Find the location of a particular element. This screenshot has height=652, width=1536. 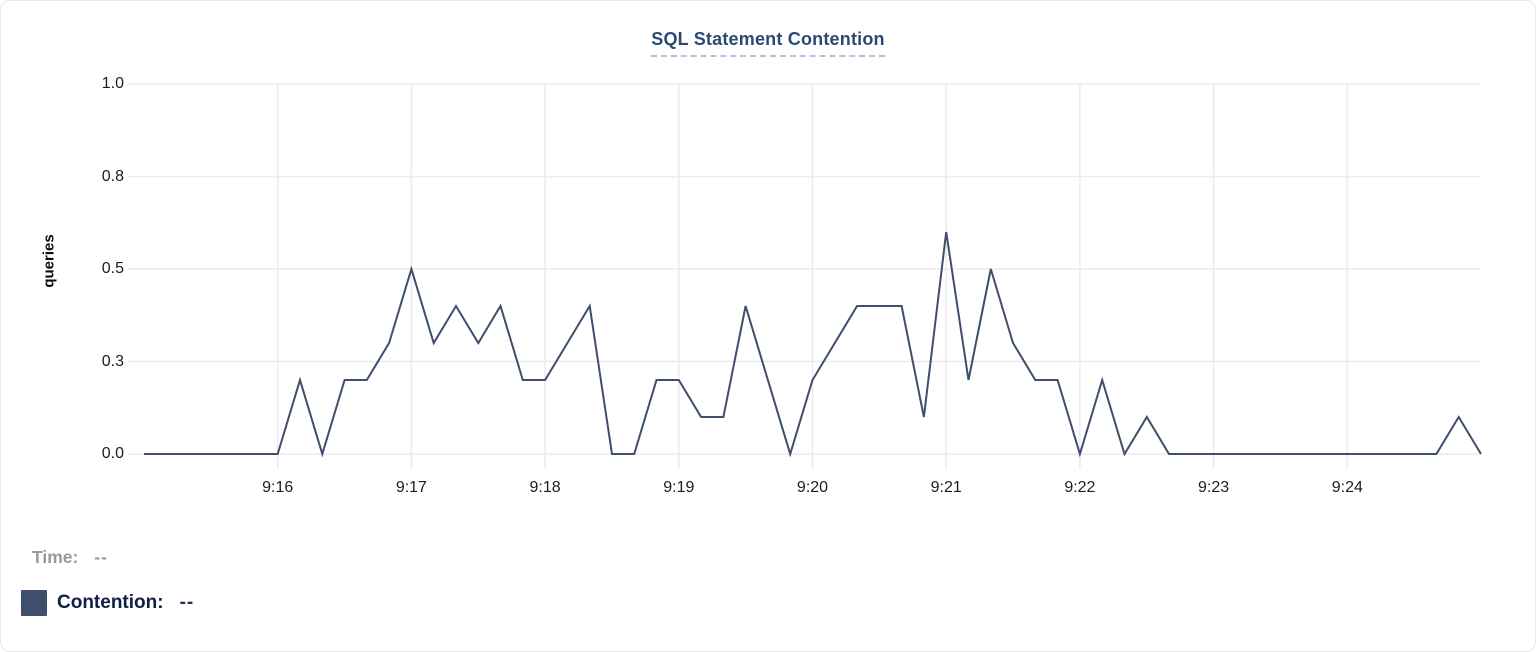

x-tick-label: 9:22 is located at coordinates (1080, 487).